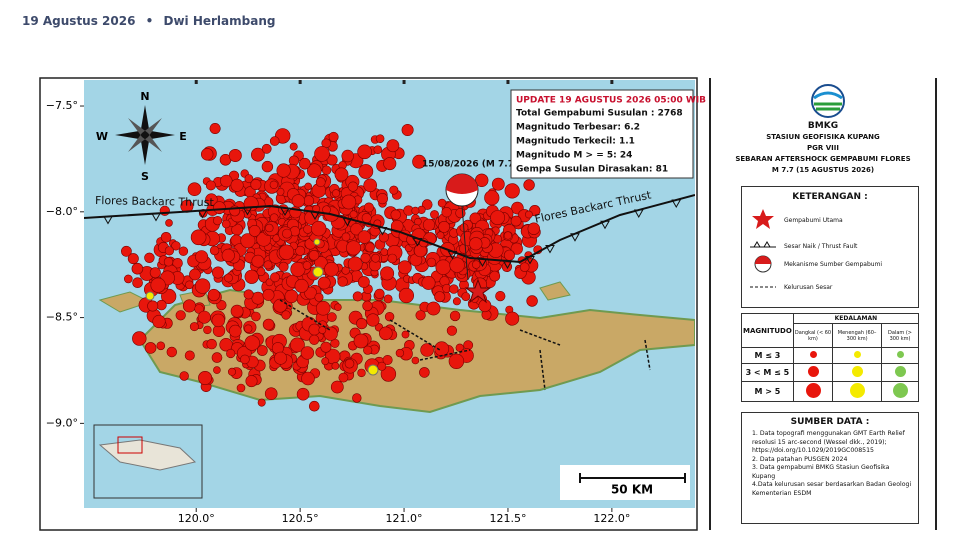  What do you see at coordinates (828, 101) in the screenshot?
I see `bmkg-logo` at bounding box center [828, 101].